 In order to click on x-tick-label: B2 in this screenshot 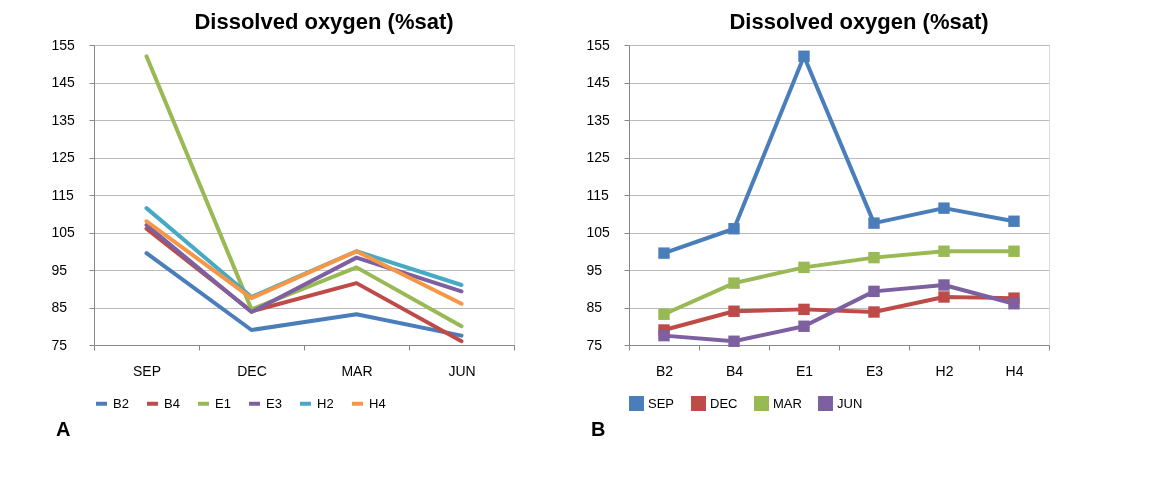, I will do `click(664, 370)`.